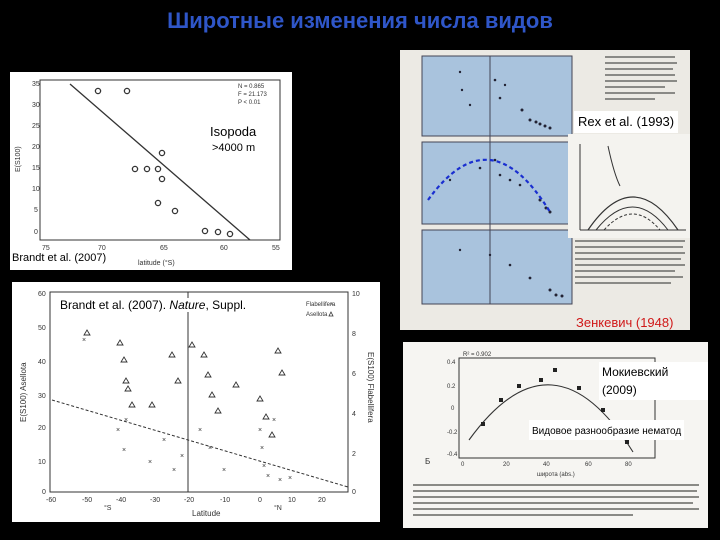  What do you see at coordinates (233, 131) in the screenshot?
I see `isopoda-label: Isopoda` at bounding box center [233, 131].